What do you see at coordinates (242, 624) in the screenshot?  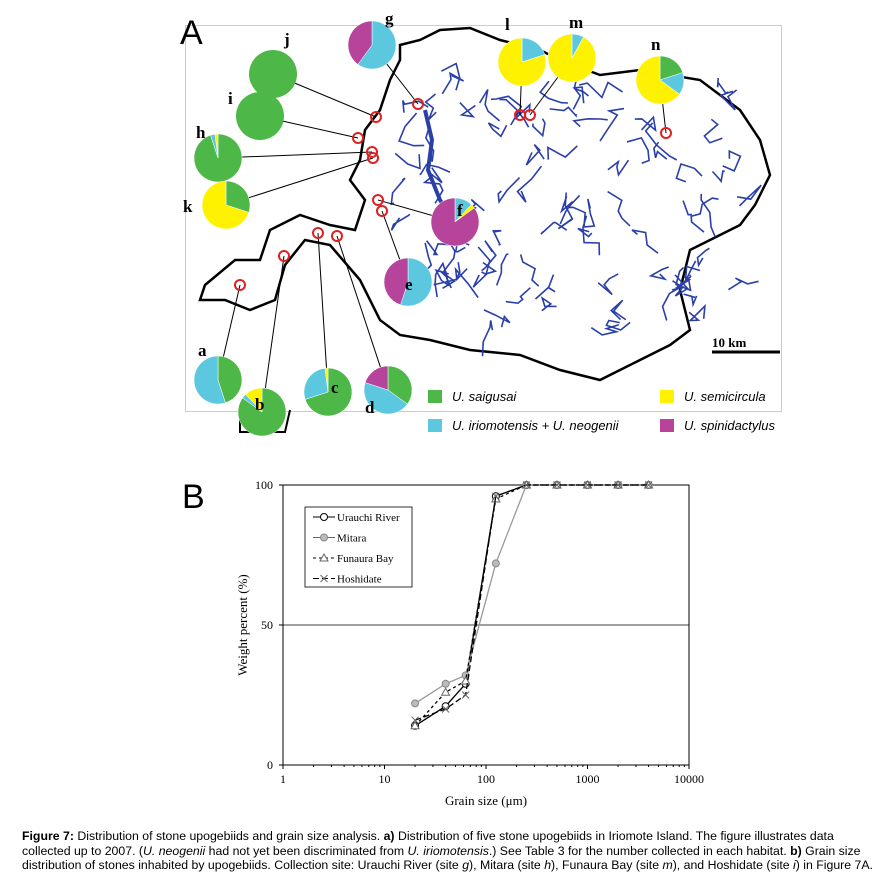 I see `y-axis-label: Weight percent (%)` at bounding box center [242, 624].